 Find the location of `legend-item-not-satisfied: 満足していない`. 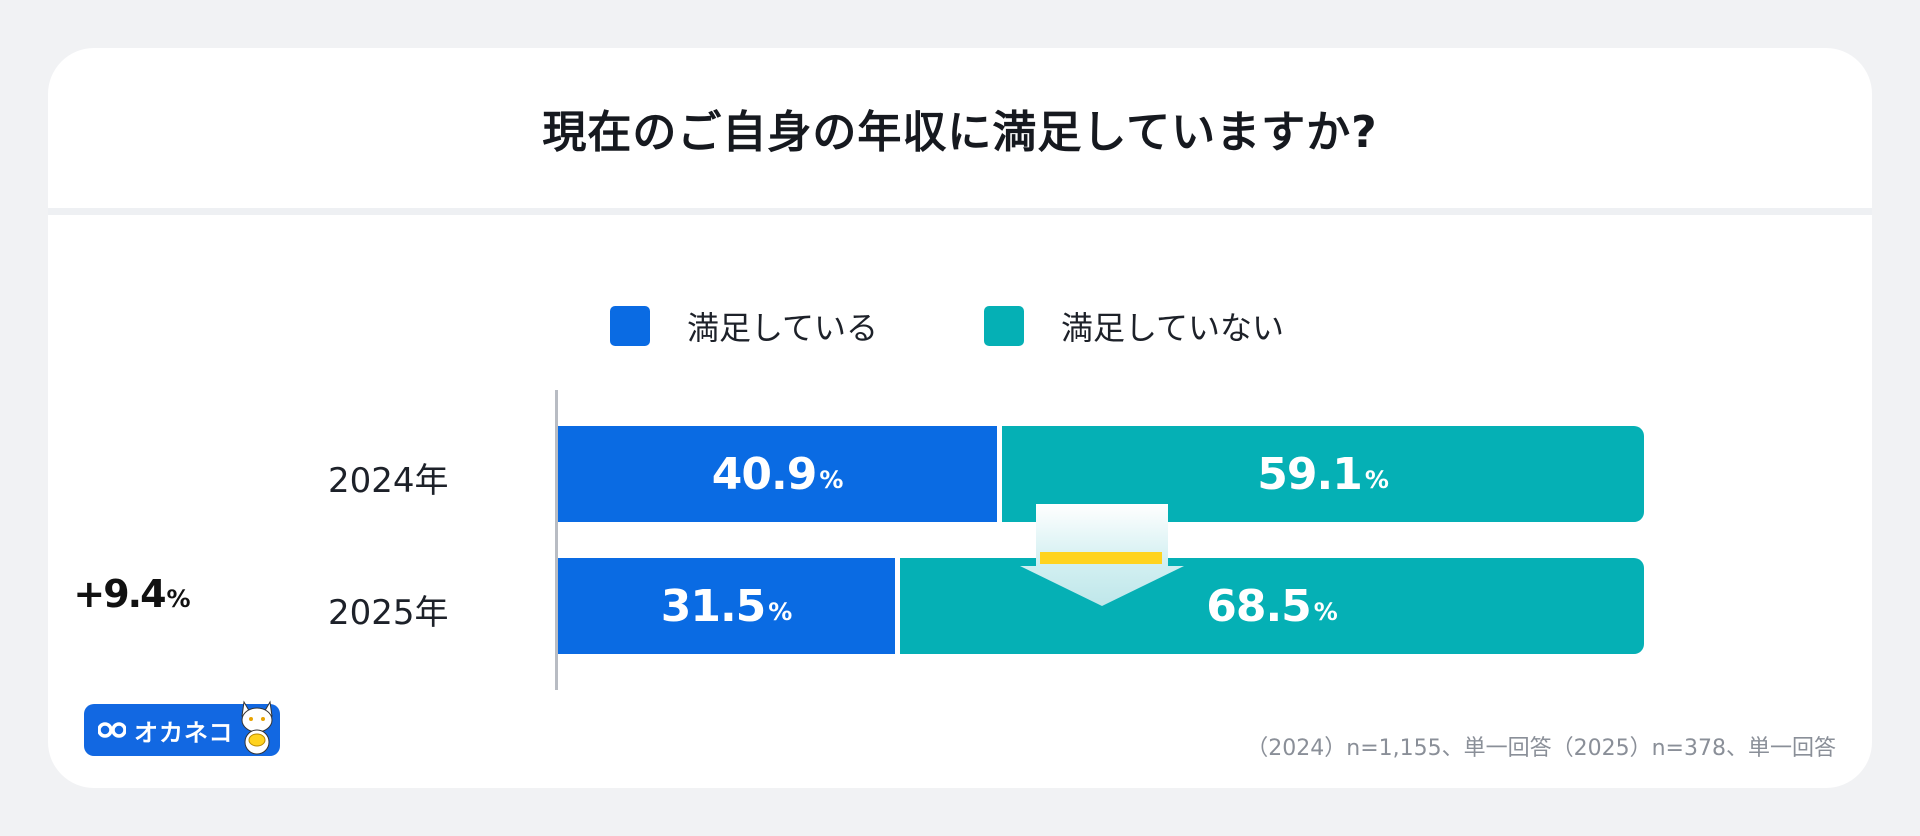

legend-item-not-satisfied: 満足していない is located at coordinates (1134, 326).